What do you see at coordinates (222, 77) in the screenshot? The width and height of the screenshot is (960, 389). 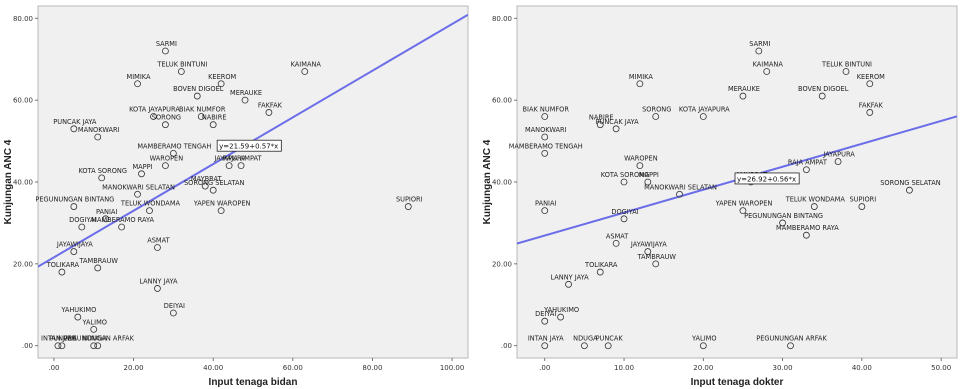 I see `data-point-label: KEEROM` at bounding box center [222, 77].